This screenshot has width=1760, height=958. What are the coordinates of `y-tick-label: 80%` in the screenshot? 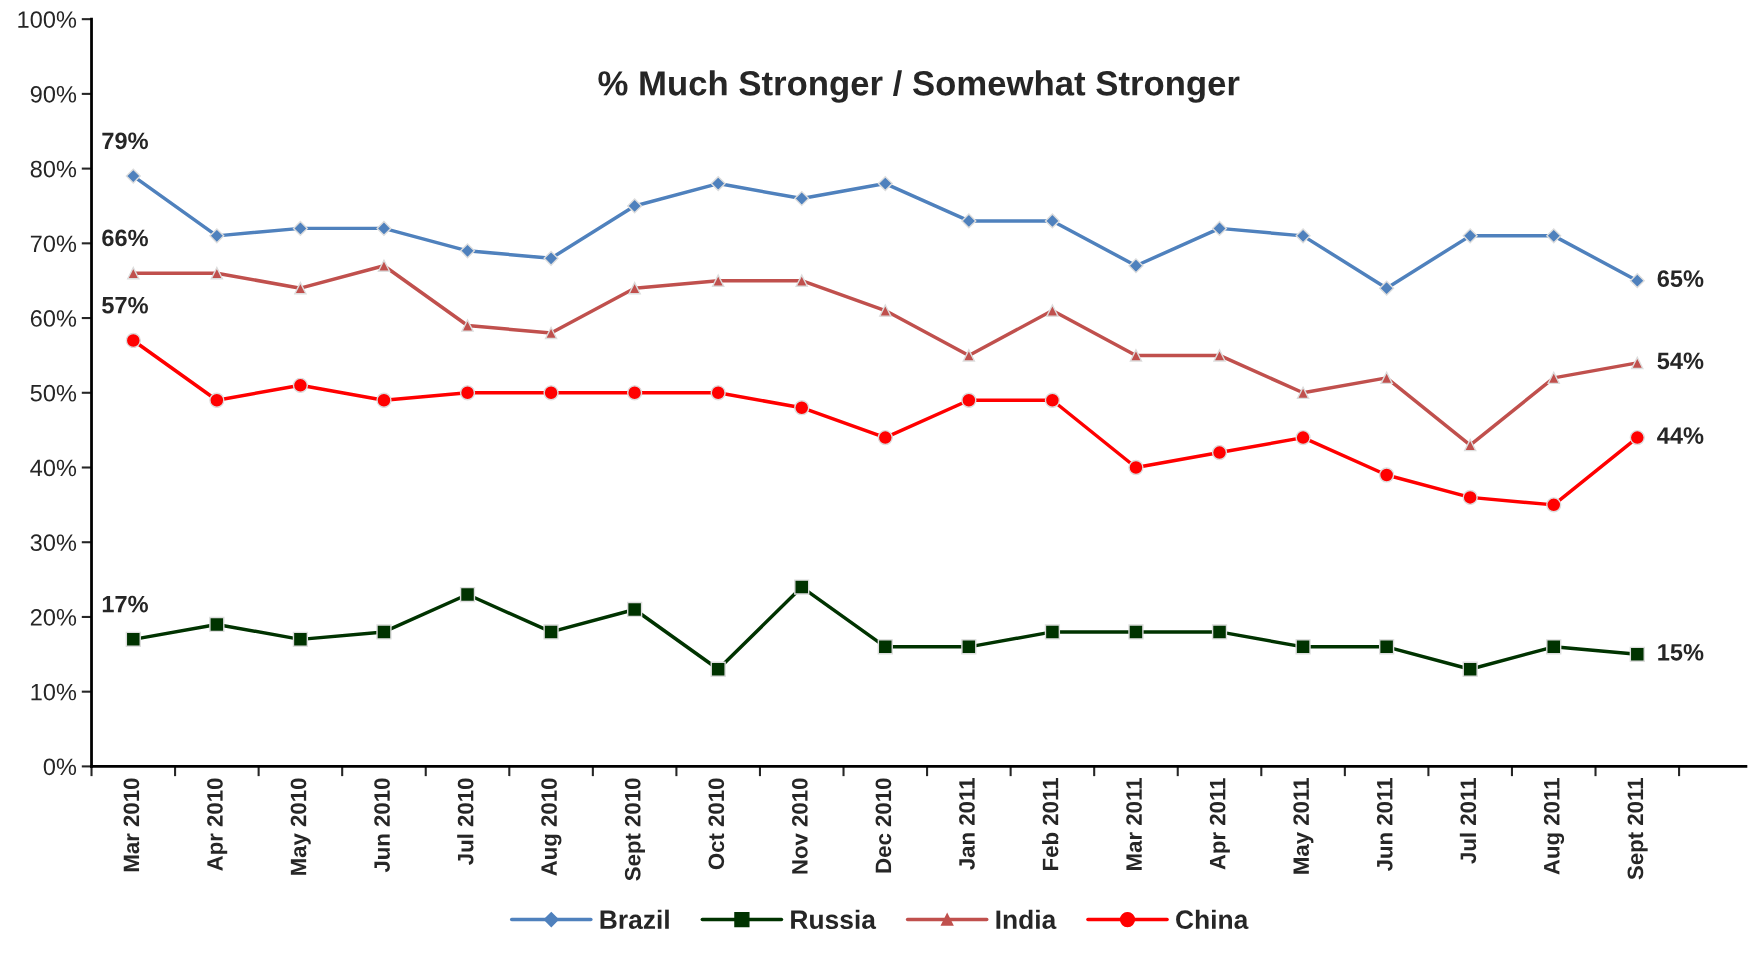 It's located at (53, 169).